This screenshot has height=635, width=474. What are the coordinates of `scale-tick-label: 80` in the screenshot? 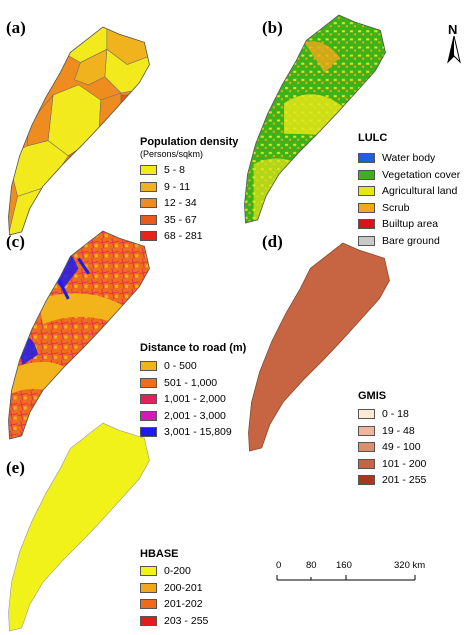 It's located at (311, 565).